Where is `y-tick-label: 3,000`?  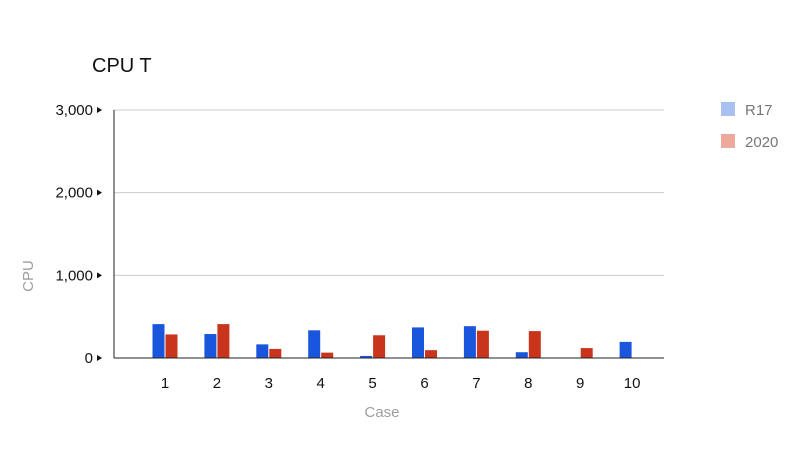 y-tick-label: 3,000 is located at coordinates (74, 110).